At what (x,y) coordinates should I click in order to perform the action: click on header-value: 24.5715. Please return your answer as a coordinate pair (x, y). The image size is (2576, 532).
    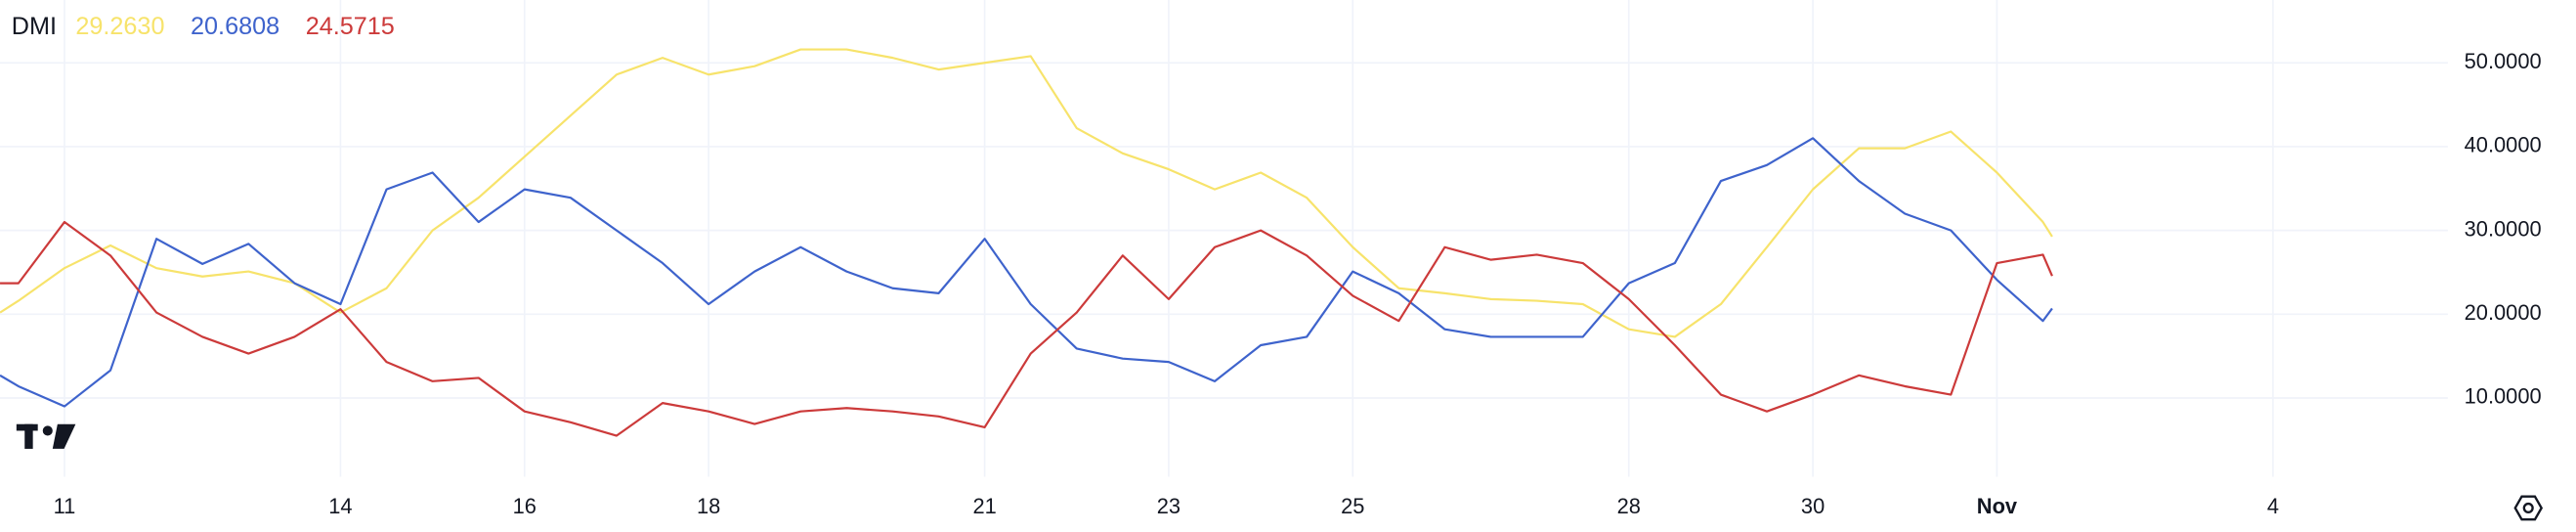
    Looking at the image, I should click on (351, 26).